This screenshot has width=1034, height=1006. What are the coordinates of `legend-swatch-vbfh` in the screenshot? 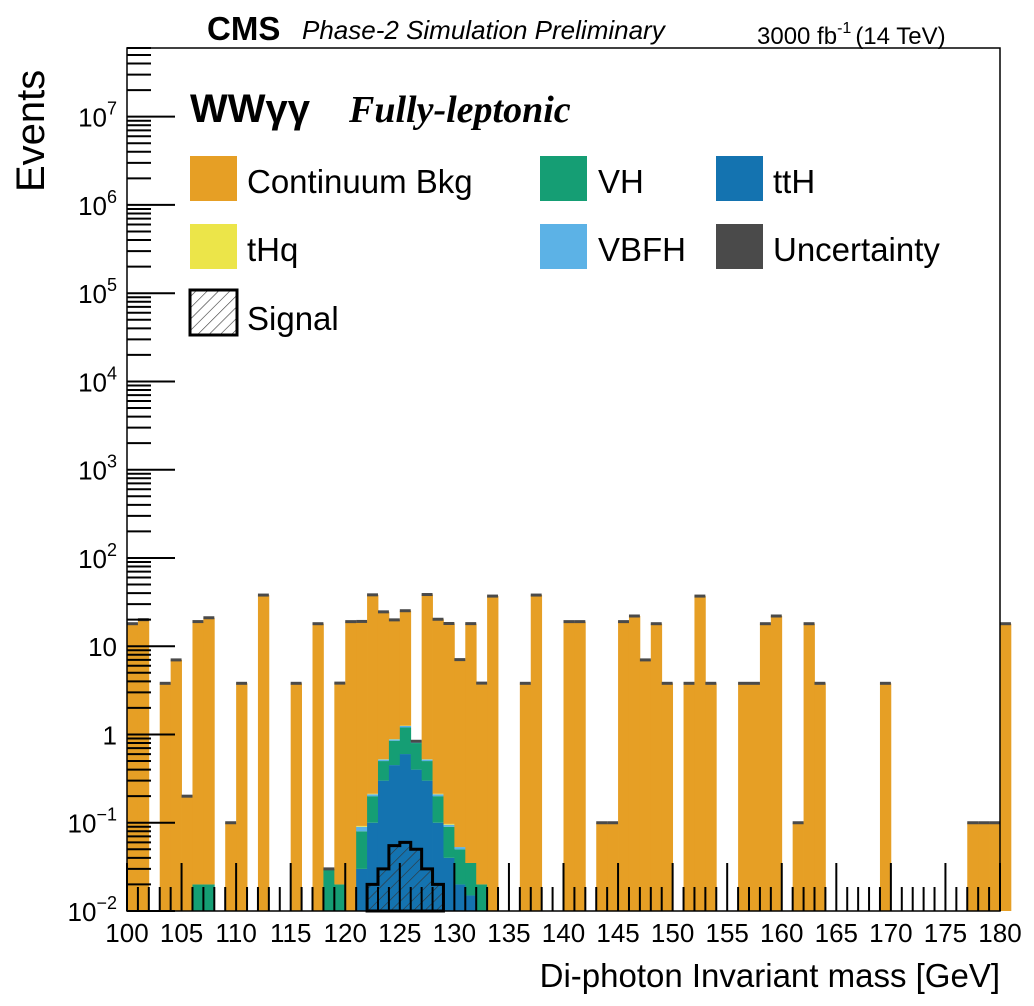 It's located at (563, 246).